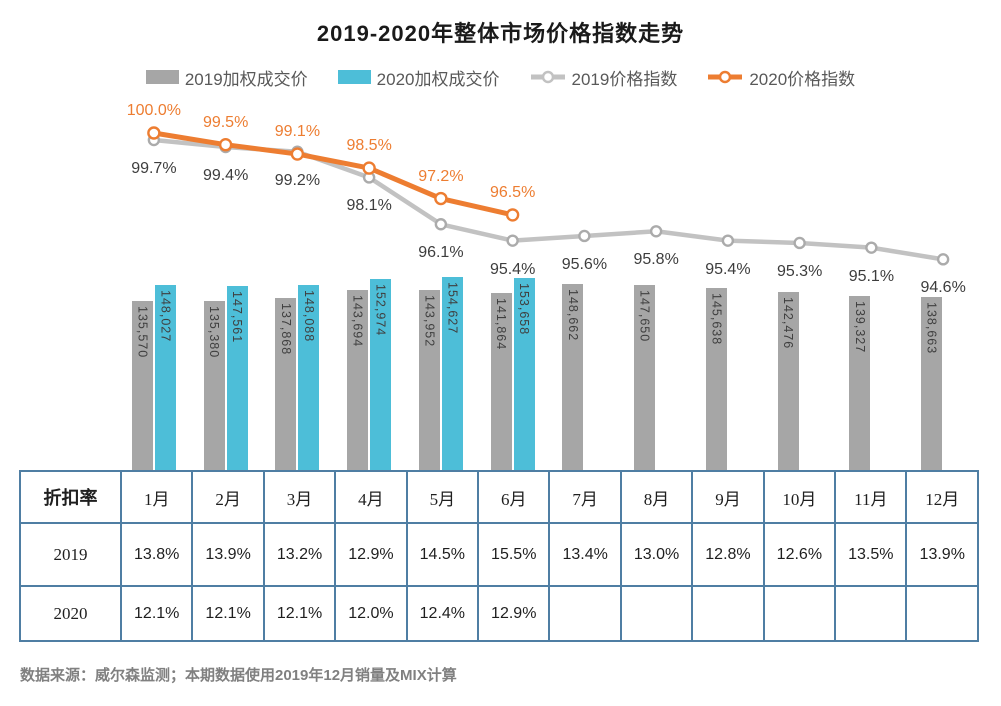  I want to click on table-month-header: 8月, so click(656, 497).